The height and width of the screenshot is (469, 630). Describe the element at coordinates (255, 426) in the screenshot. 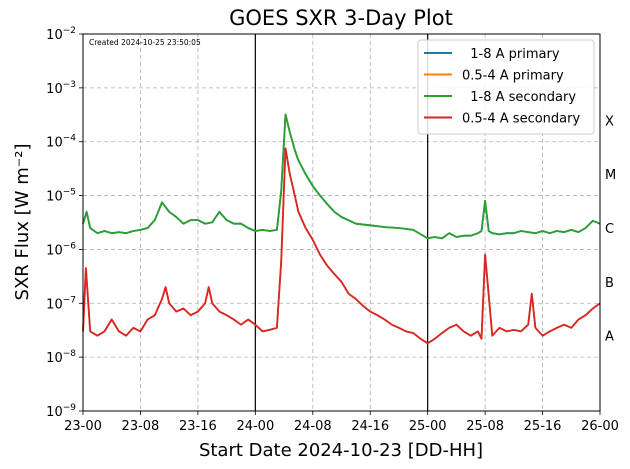

I see `x-tick-label: 24-00` at that location.